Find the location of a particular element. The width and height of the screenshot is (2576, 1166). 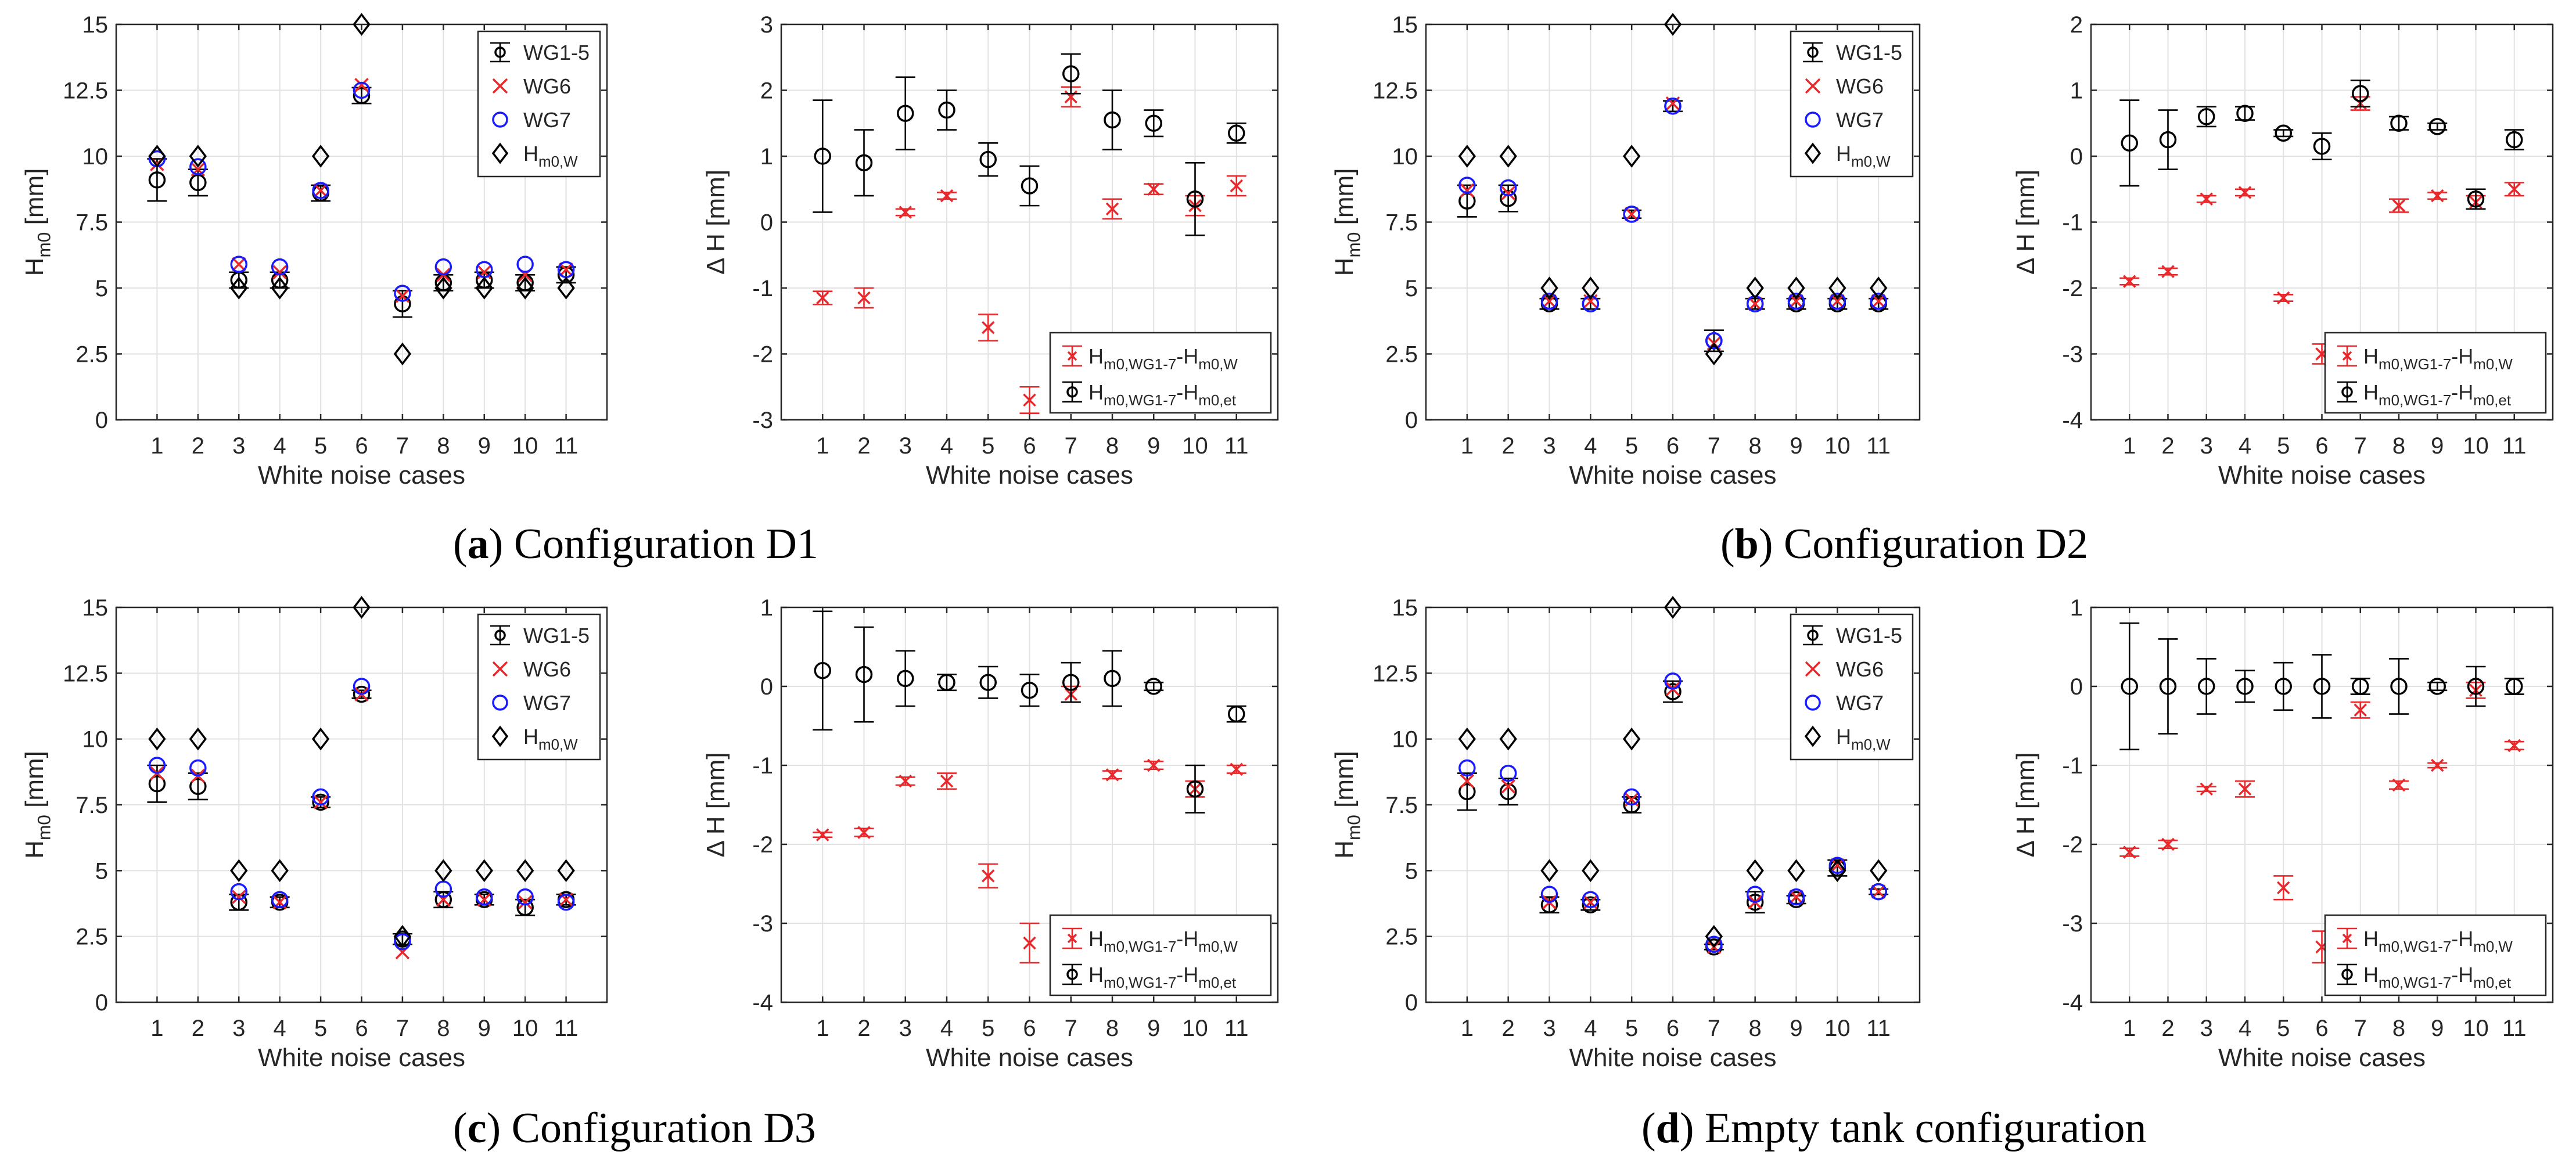

x-tick-label: 5 is located at coordinates (988, 1028).